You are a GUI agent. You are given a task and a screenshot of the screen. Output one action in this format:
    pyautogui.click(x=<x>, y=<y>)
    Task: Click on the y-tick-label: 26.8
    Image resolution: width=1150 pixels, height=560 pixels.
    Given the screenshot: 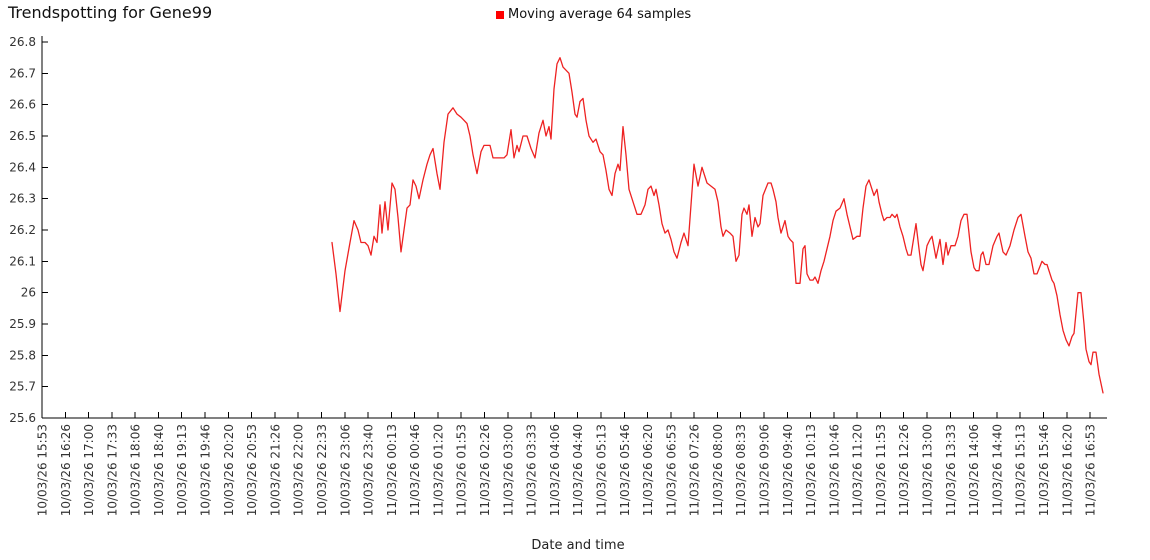 What is the action you would take?
    pyautogui.click(x=22, y=42)
    